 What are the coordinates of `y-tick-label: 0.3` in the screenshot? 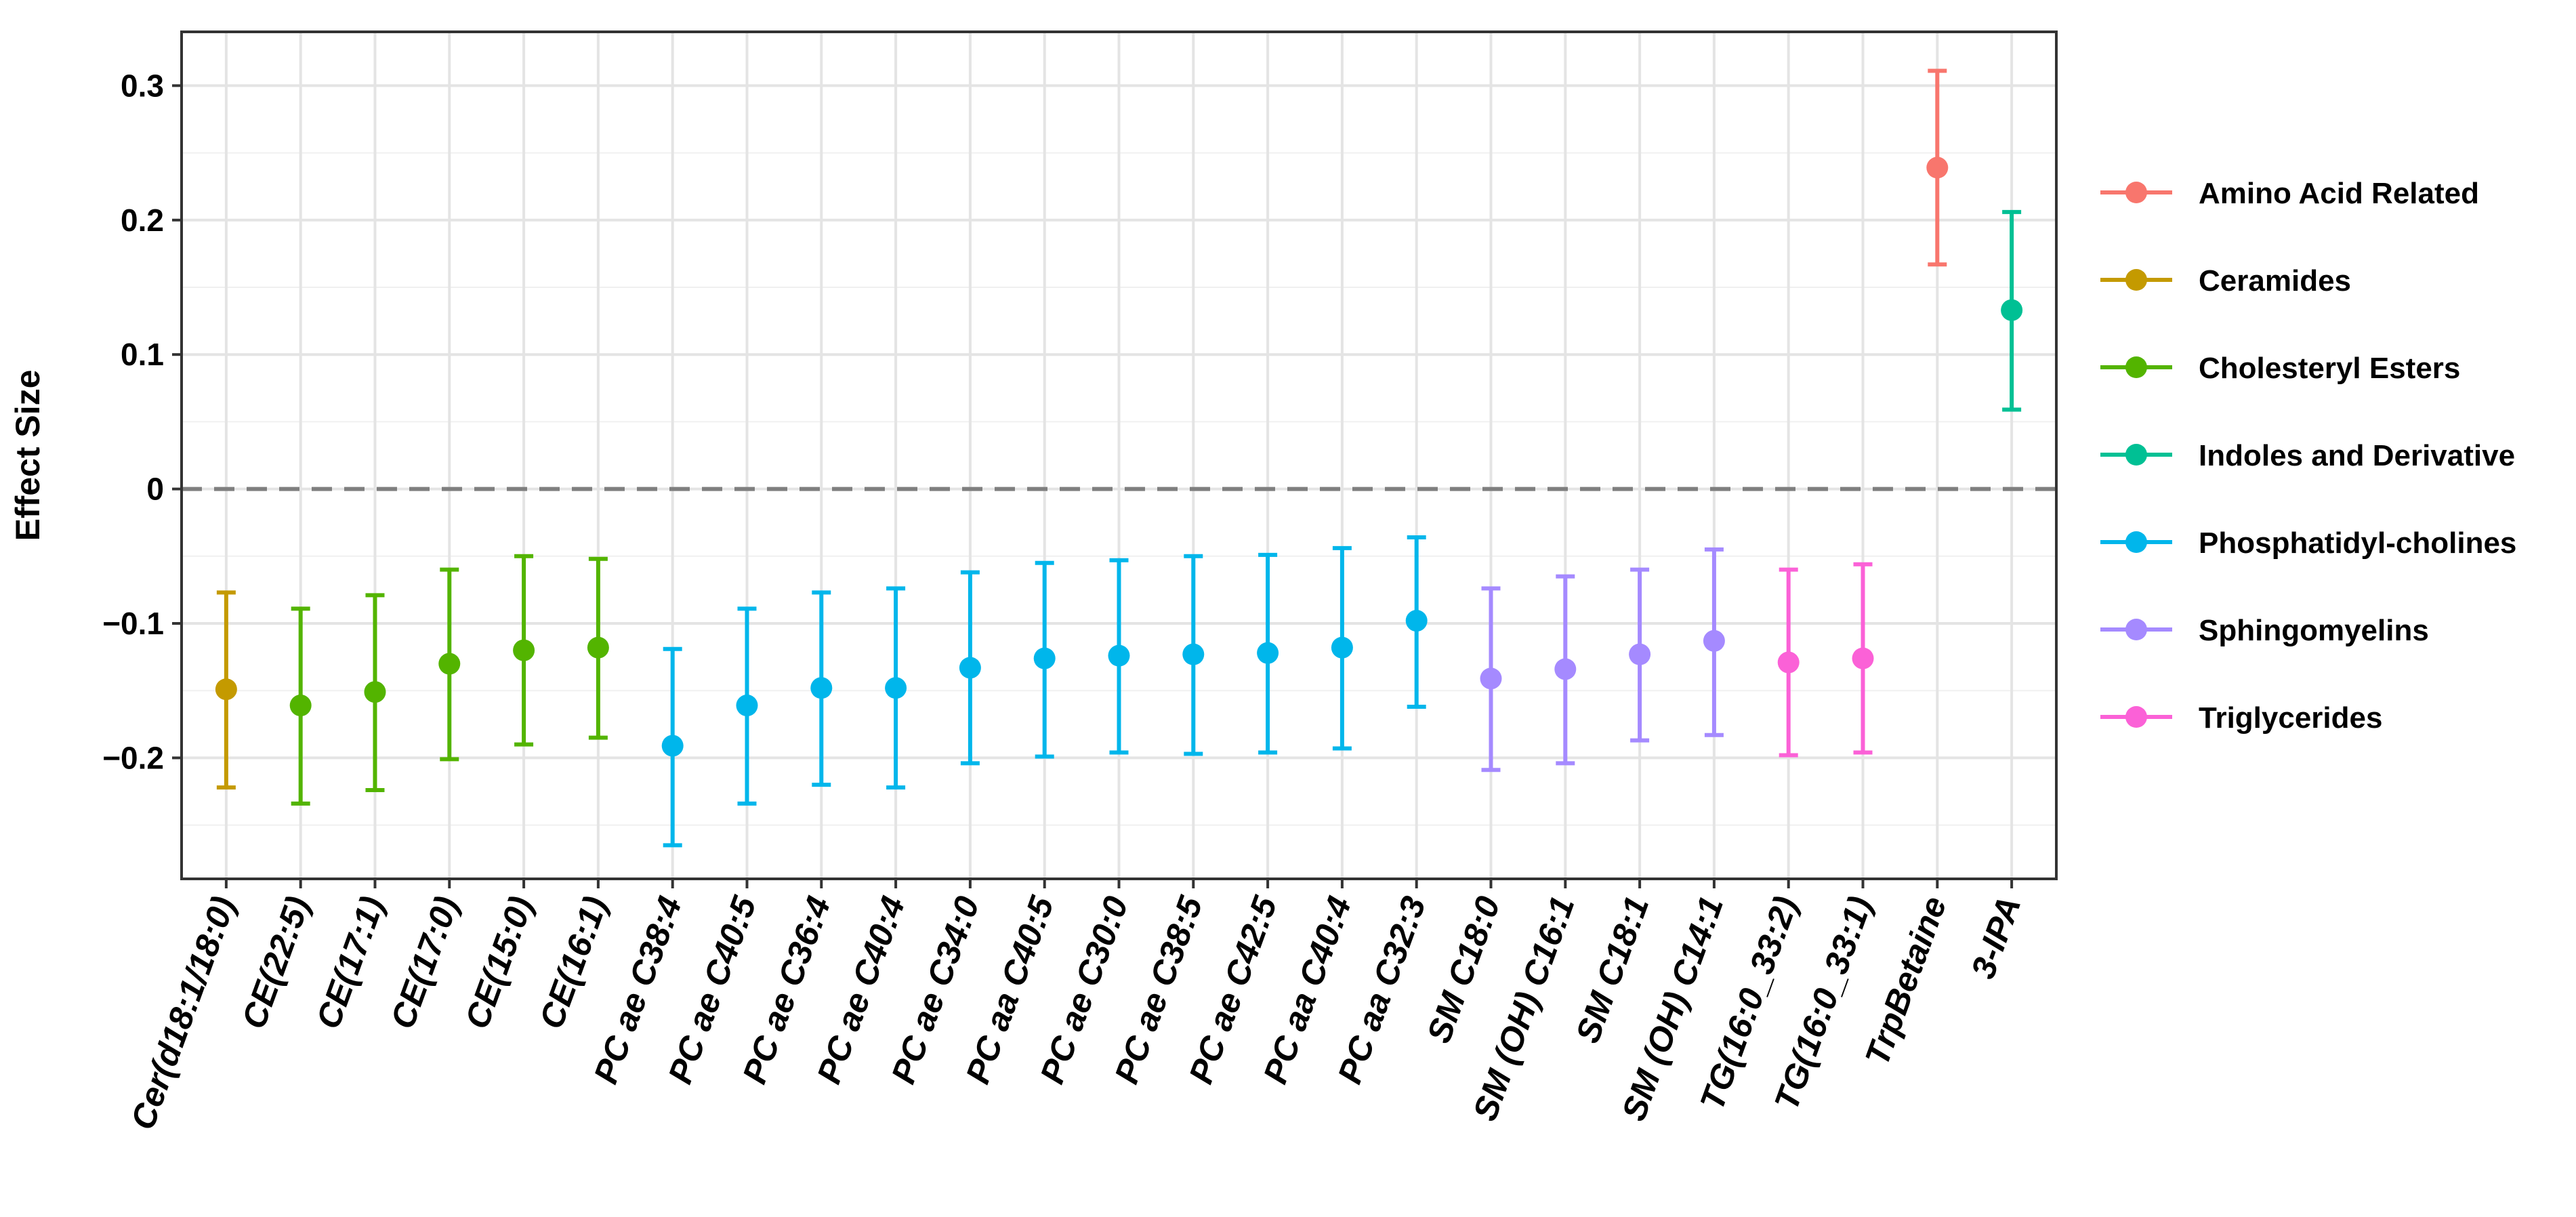 It's located at (142, 85).